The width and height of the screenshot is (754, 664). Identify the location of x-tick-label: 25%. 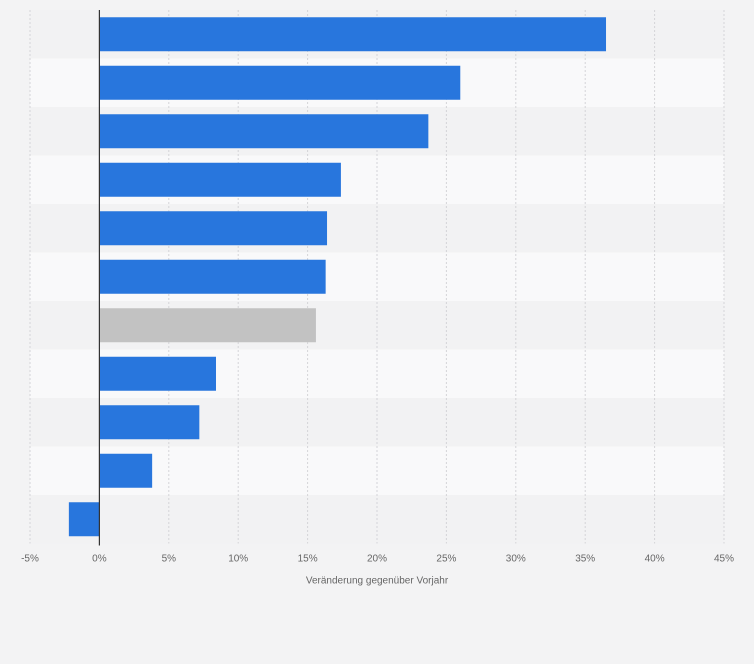
(446, 559).